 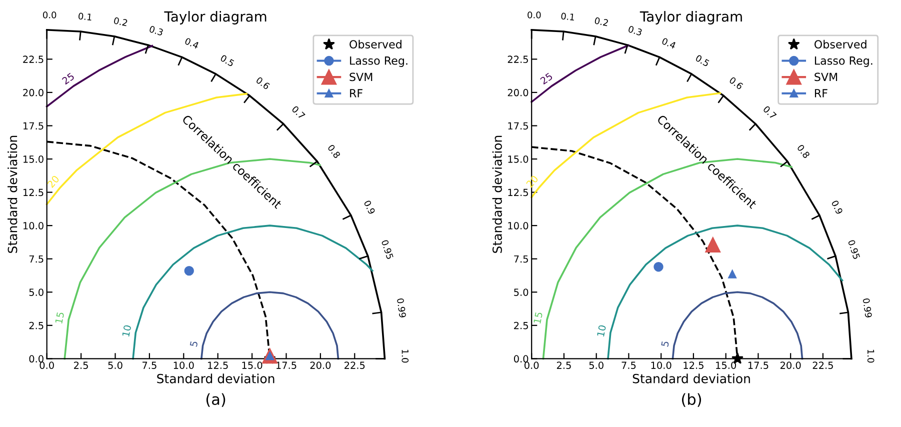 I want to click on text: (b), so click(x=692, y=400).